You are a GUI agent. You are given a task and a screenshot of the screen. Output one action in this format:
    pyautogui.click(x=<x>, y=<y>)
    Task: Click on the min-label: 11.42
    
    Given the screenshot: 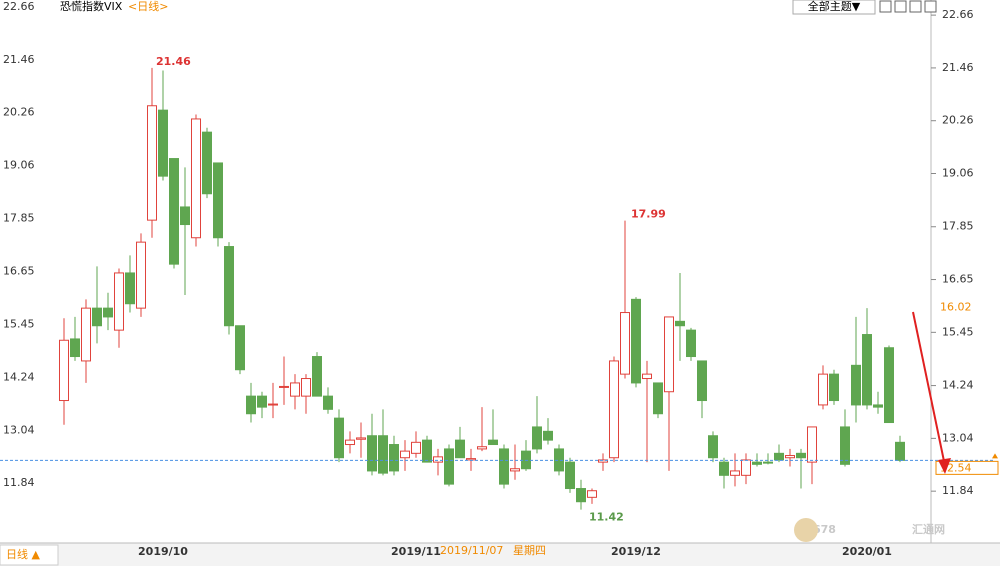 What is the action you would take?
    pyautogui.click(x=606, y=517)
    